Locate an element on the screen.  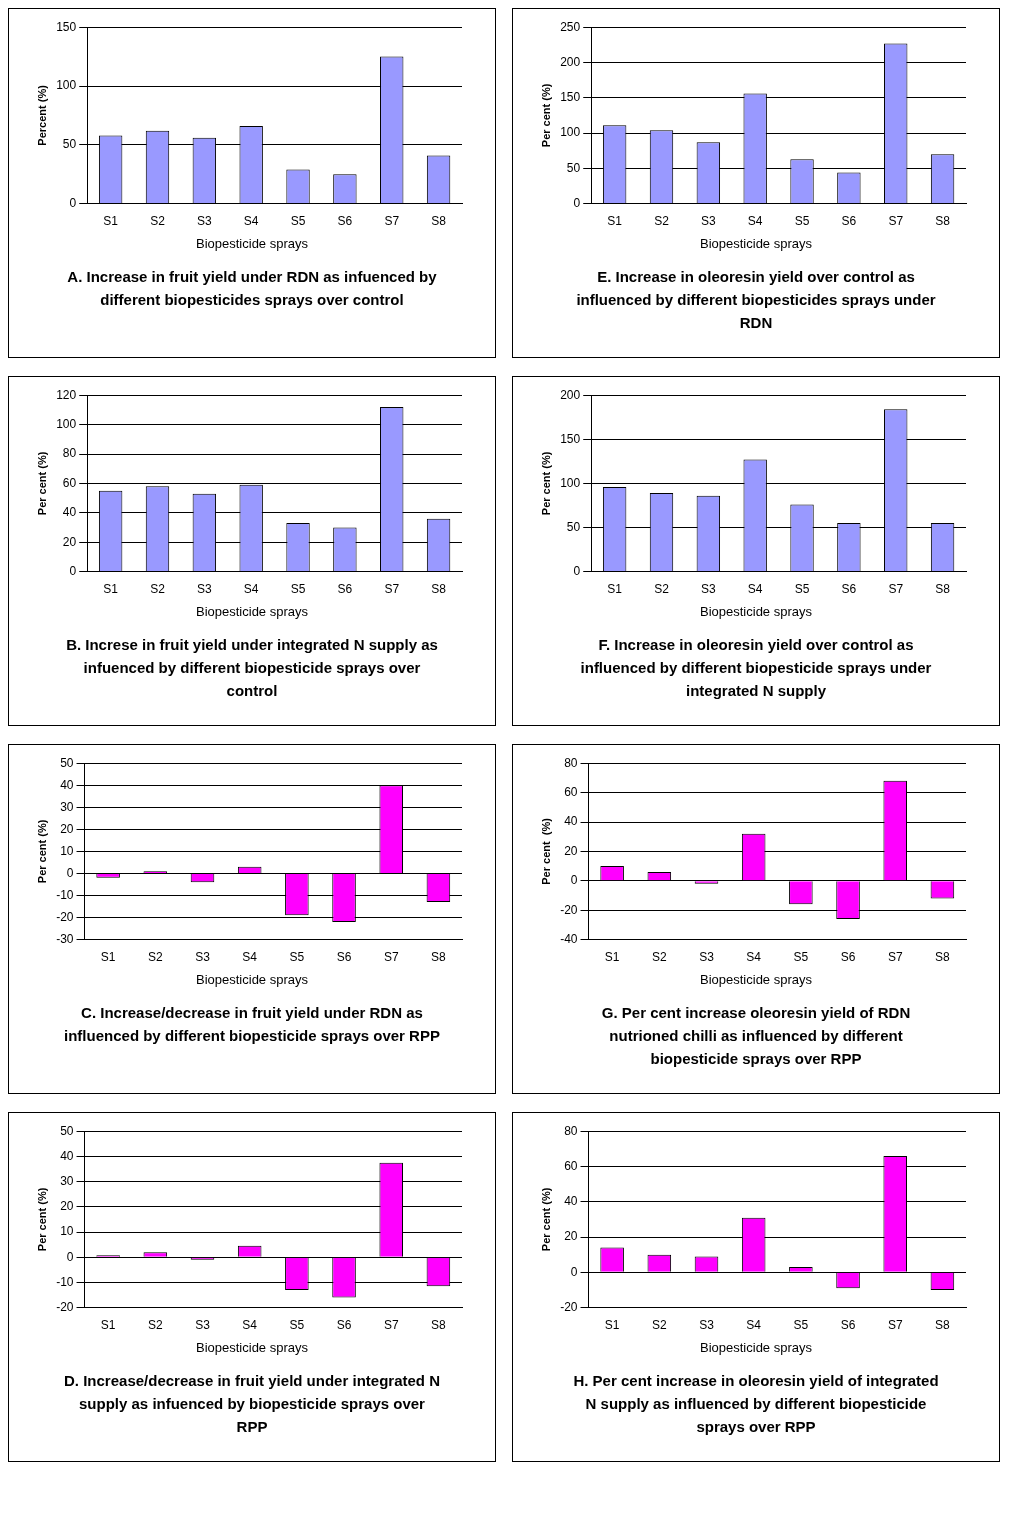
y-tick-label: -10 is located at coordinates (65, 1281).